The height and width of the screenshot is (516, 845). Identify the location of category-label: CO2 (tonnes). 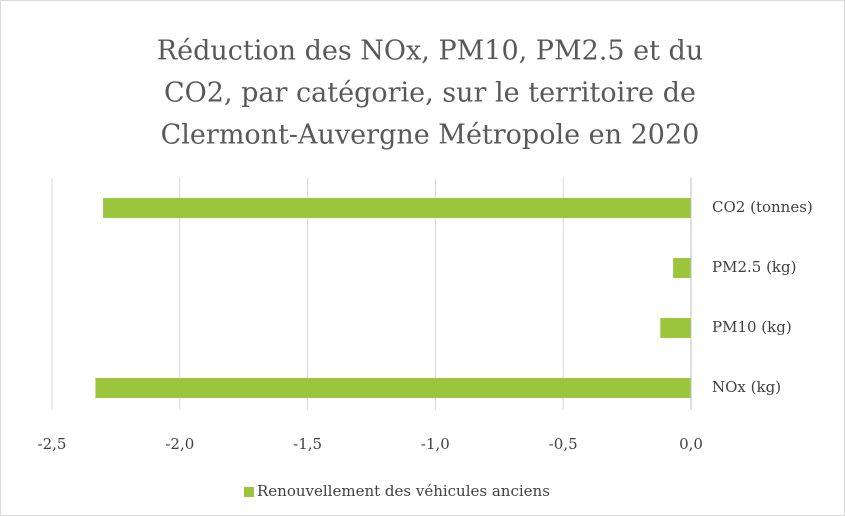
(762, 207).